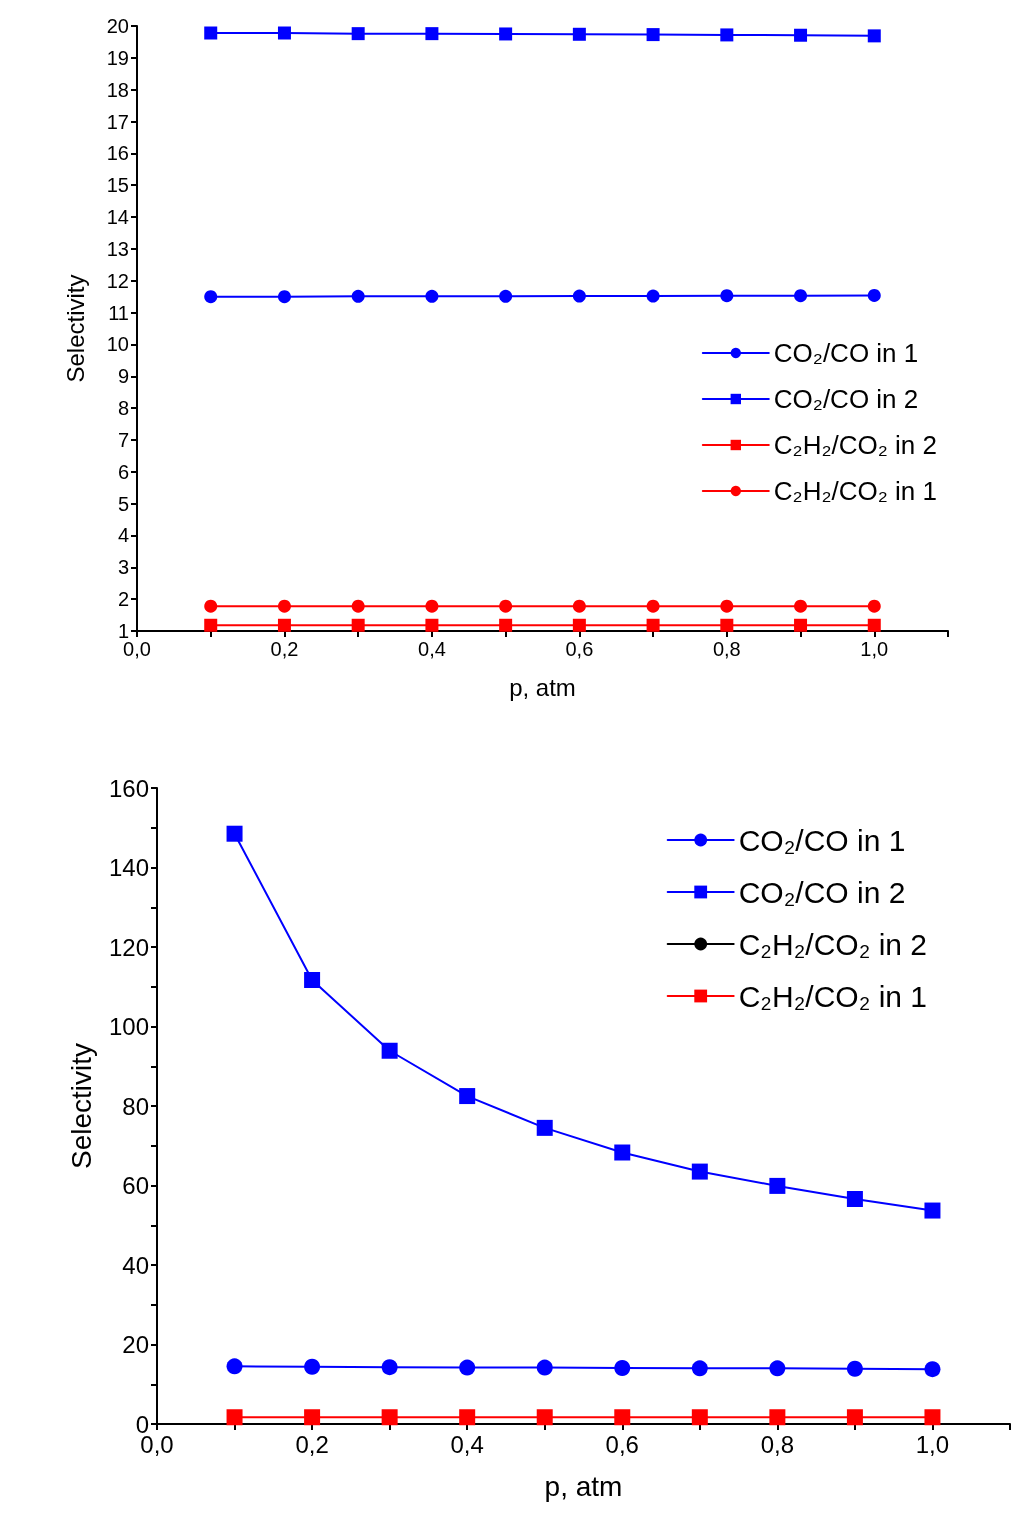 The height and width of the screenshot is (1524, 1022). What do you see at coordinates (123, 567) in the screenshot?
I see `y-tick-label: 3` at bounding box center [123, 567].